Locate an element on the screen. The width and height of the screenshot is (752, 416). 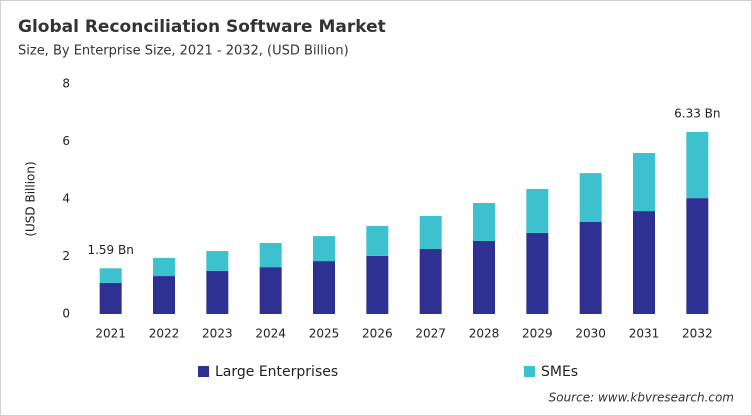
chart-title: Global Reconciliation Software Market is located at coordinates (202, 27).